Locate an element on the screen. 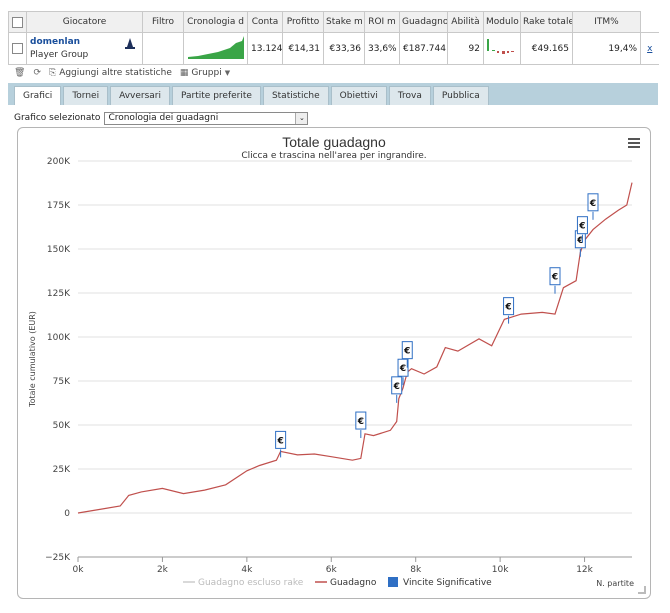  form-bars is located at coordinates (500, 46).